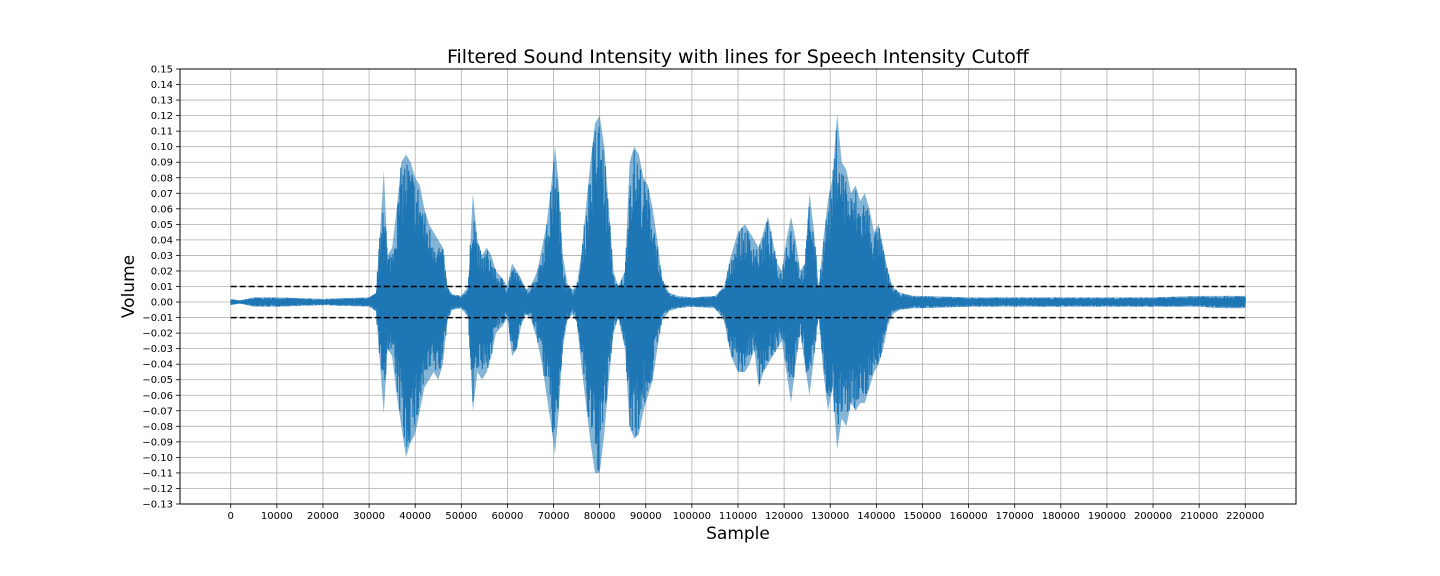 Image resolution: width=1440 pixels, height=576 pixels. Describe the element at coordinates (738, 534) in the screenshot. I see `x-axis-label: Sample` at that location.